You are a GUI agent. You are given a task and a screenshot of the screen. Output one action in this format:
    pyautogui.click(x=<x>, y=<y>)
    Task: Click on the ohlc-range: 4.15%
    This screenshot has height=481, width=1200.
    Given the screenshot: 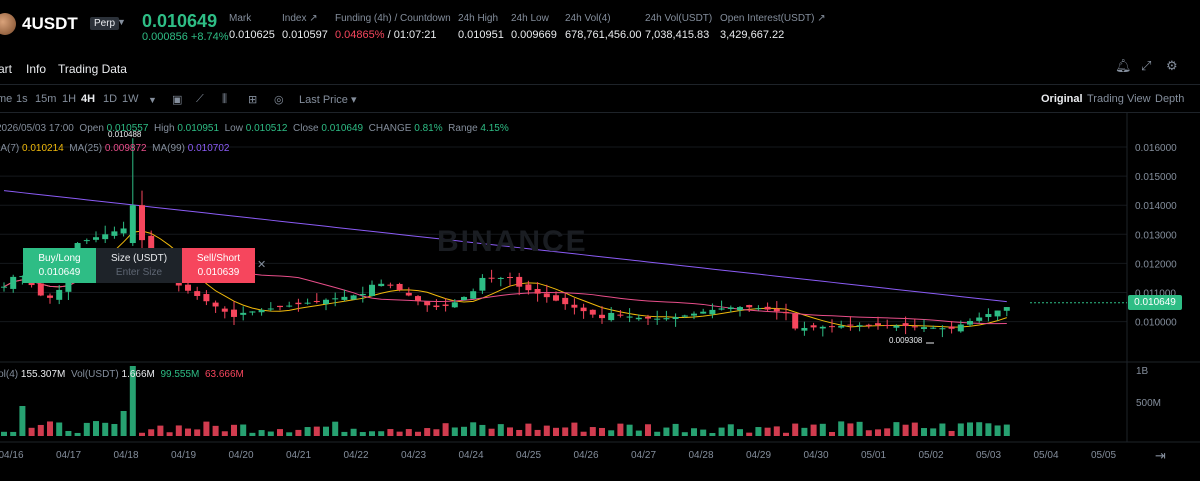 What is the action you would take?
    pyautogui.click(x=494, y=128)
    